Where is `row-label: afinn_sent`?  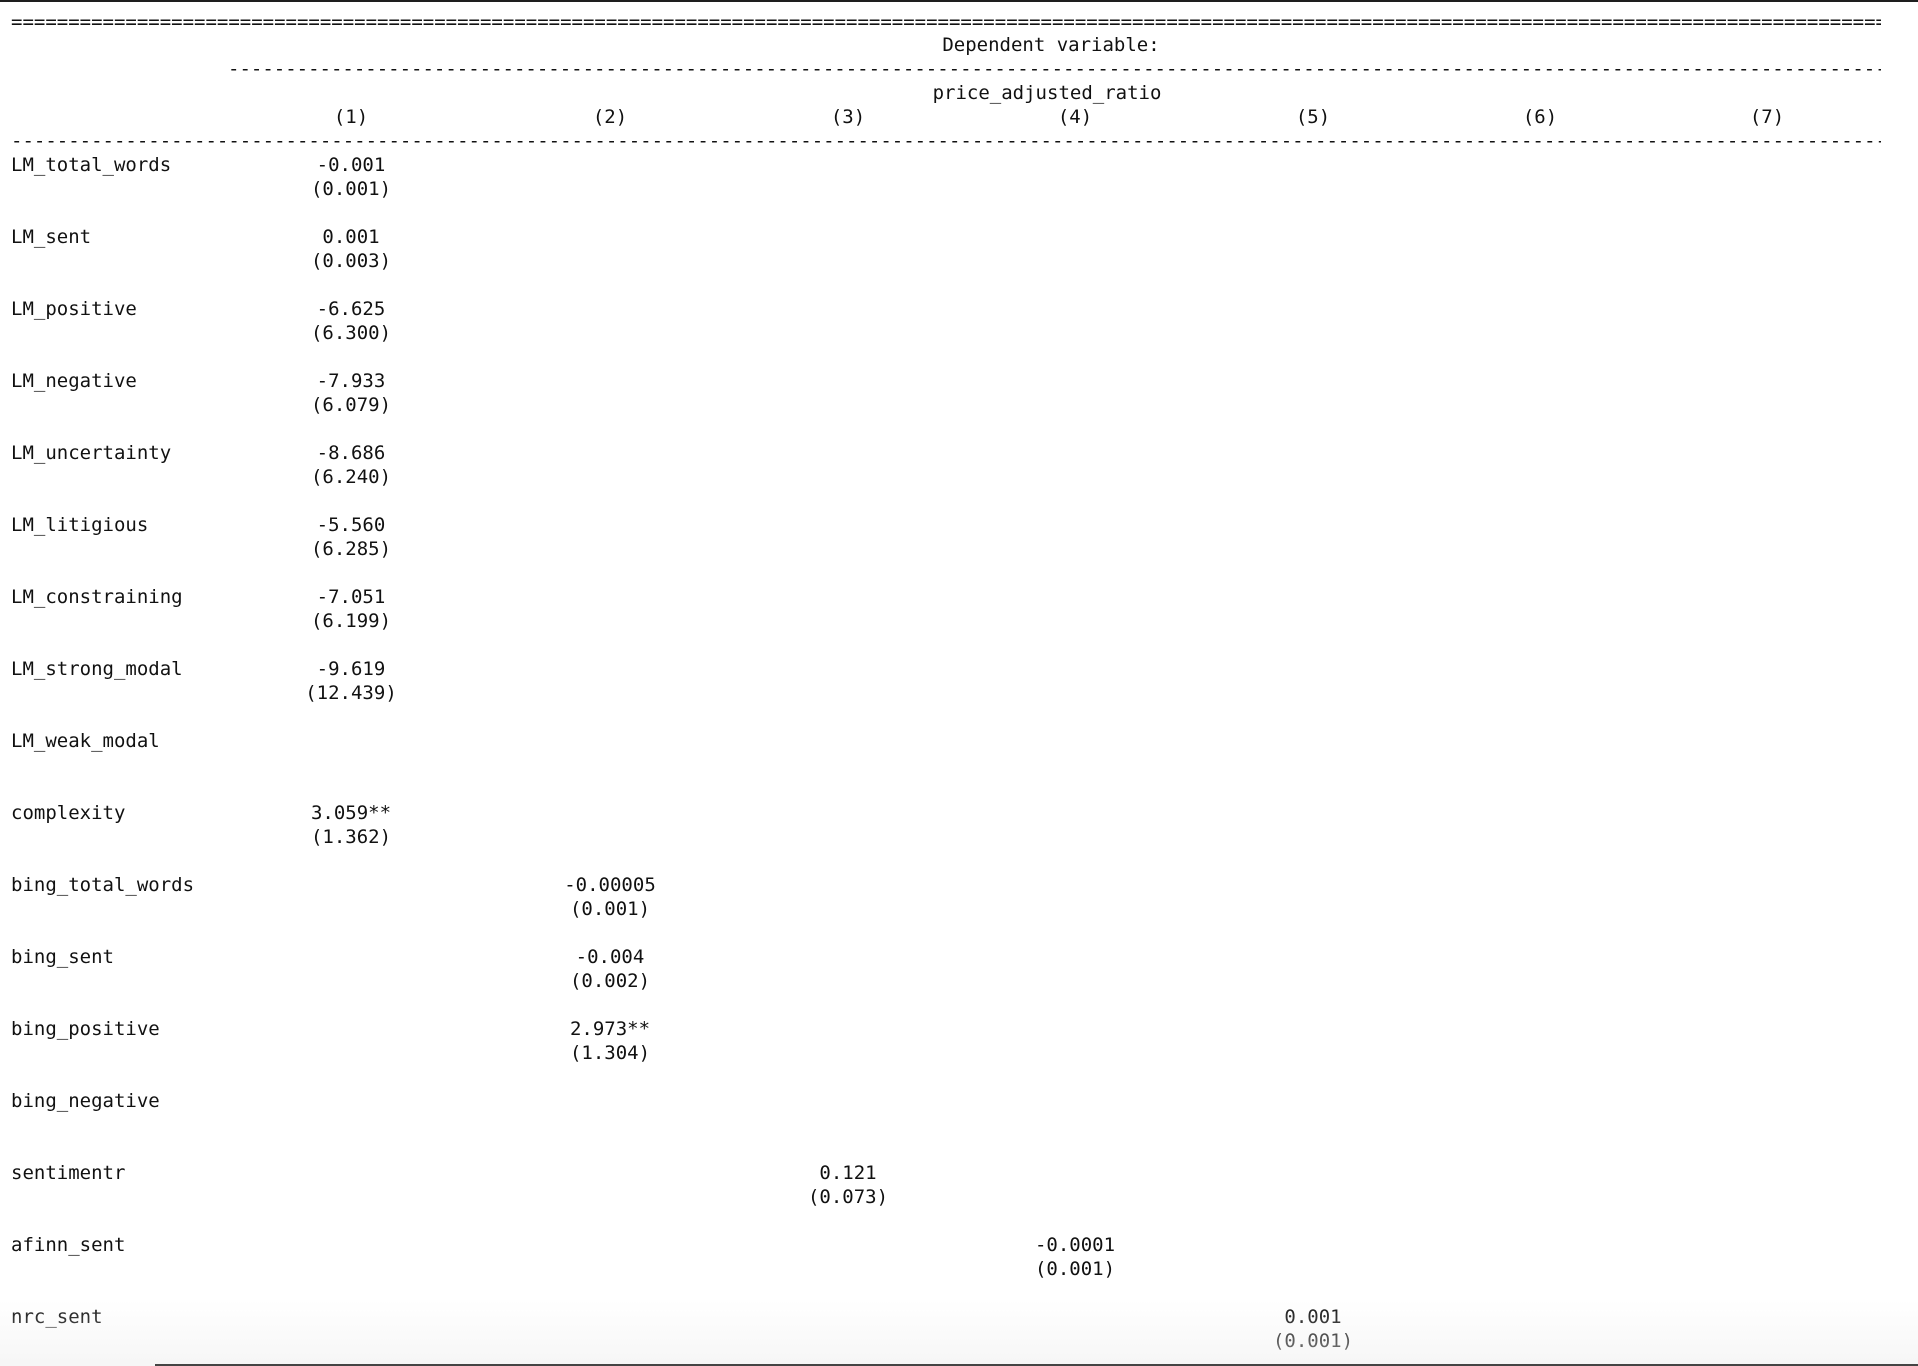 row-label: afinn_sent is located at coordinates (68, 1245).